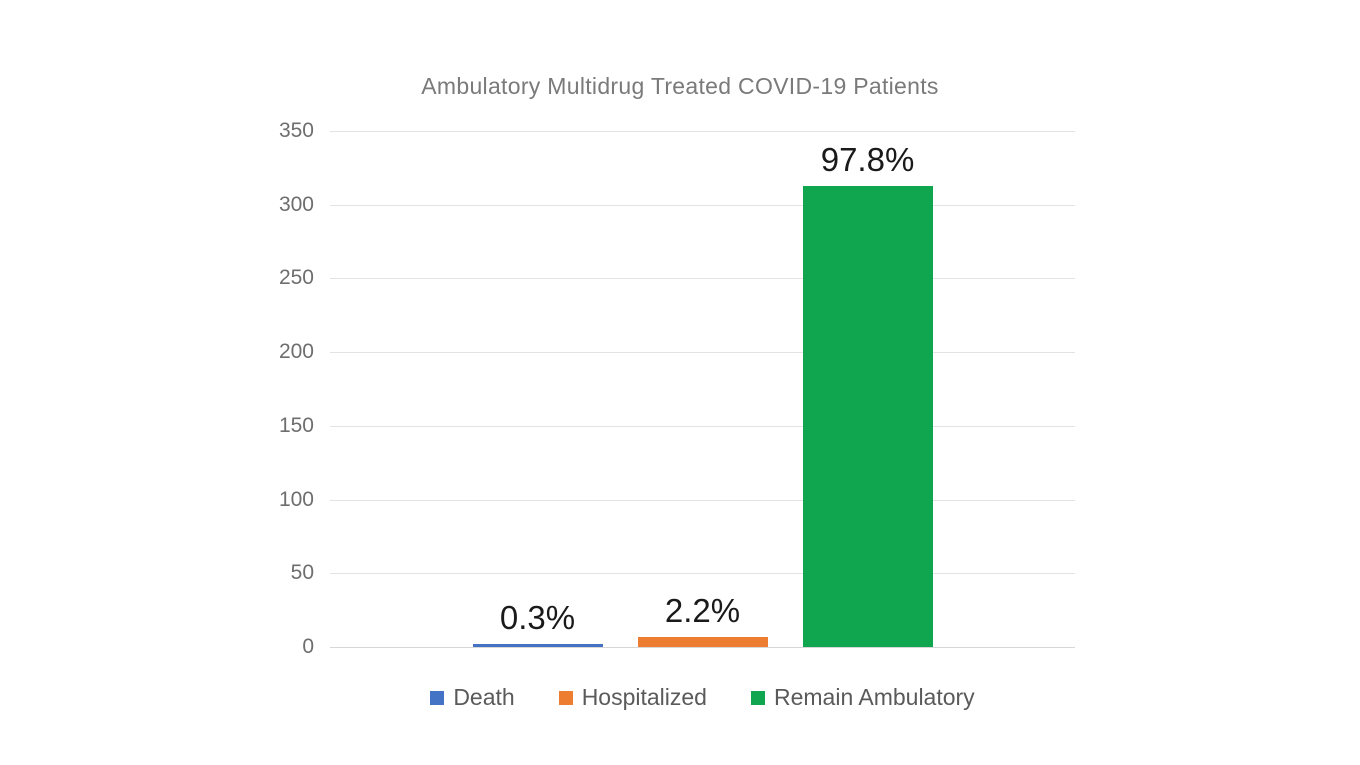 The width and height of the screenshot is (1360, 765). What do you see at coordinates (296, 499) in the screenshot?
I see `y-tick-label-100: 100` at bounding box center [296, 499].